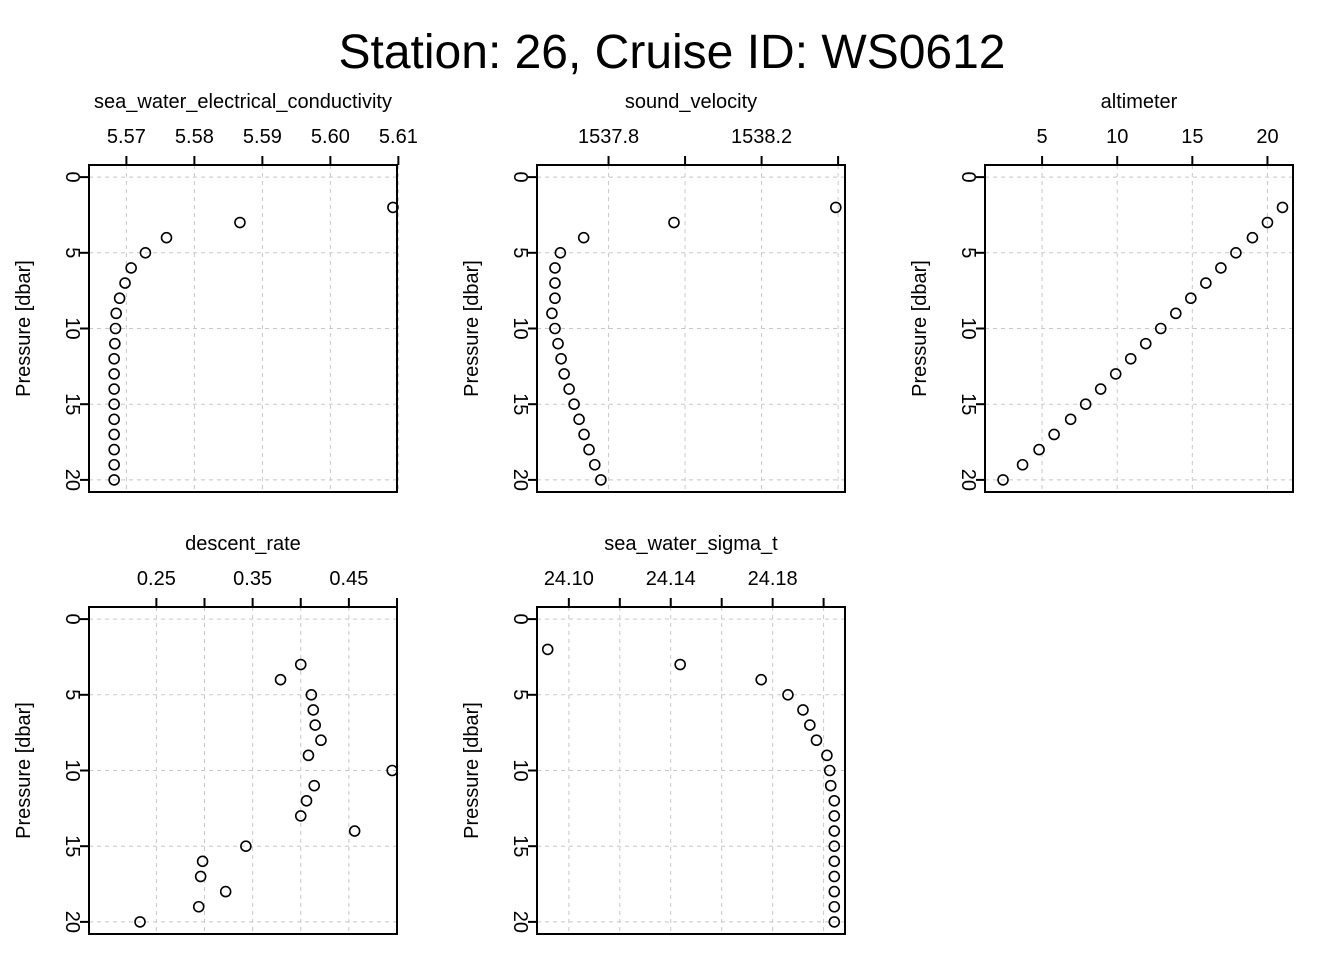 The image size is (1344, 960). I want to click on x-tick-label: 5.61, so click(398, 137).